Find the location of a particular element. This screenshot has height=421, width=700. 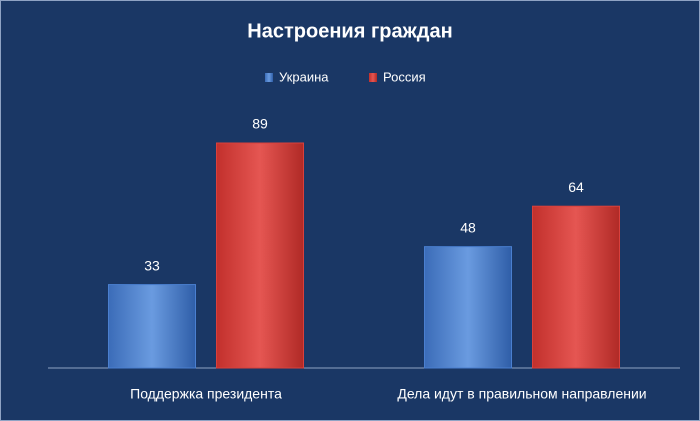

value-label: 64 is located at coordinates (576, 187).